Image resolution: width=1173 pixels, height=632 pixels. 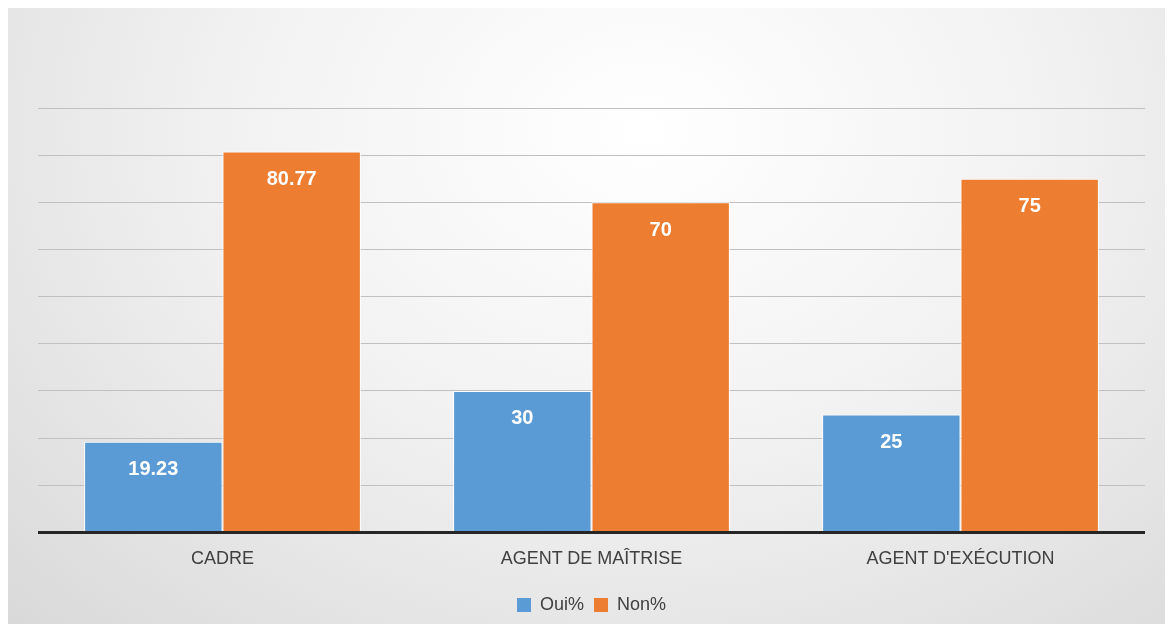 What do you see at coordinates (291, 178) in the screenshot?
I see `data-label: 80.77` at bounding box center [291, 178].